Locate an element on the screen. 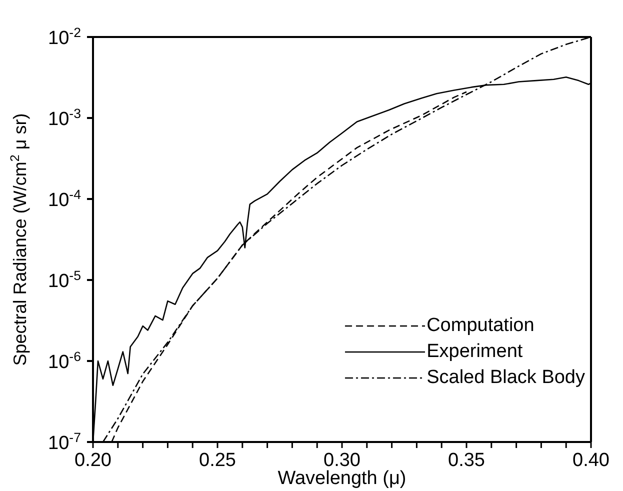 The image size is (623, 491). x-tick-label: 0.30 is located at coordinates (342, 460).